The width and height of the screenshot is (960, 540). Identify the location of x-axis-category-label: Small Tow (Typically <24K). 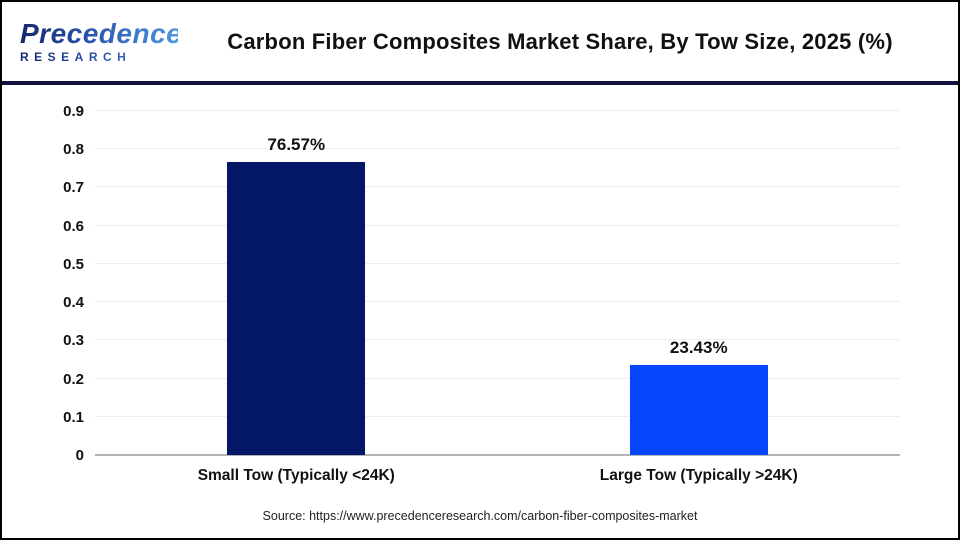
(296, 475).